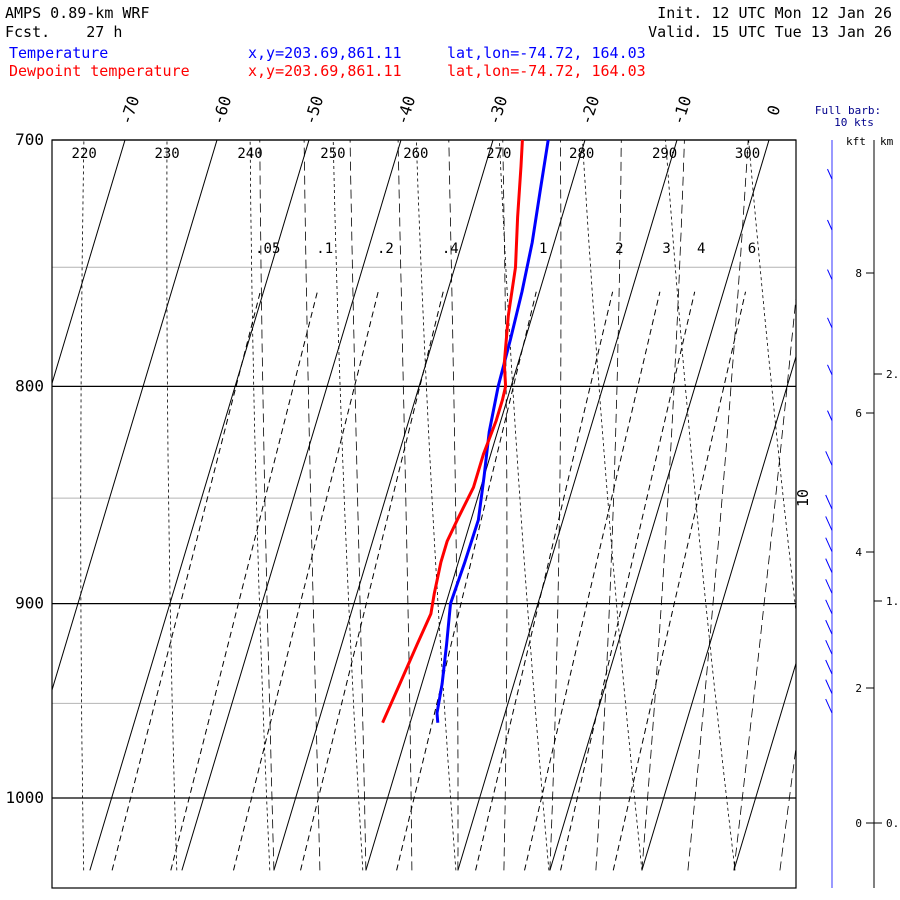  I want to click on valid-line: Valid. 15 UTC Tue 13 Jan 26, so click(770, 32).